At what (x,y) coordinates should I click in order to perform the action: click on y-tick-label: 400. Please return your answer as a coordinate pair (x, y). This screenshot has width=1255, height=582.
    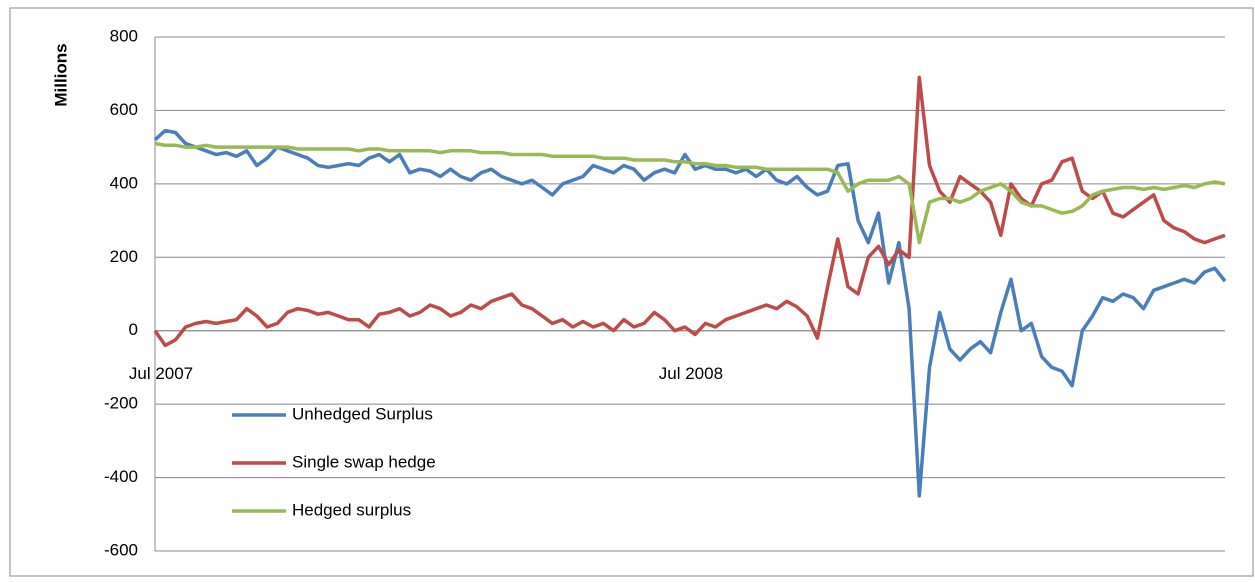
    Looking at the image, I should click on (124, 182).